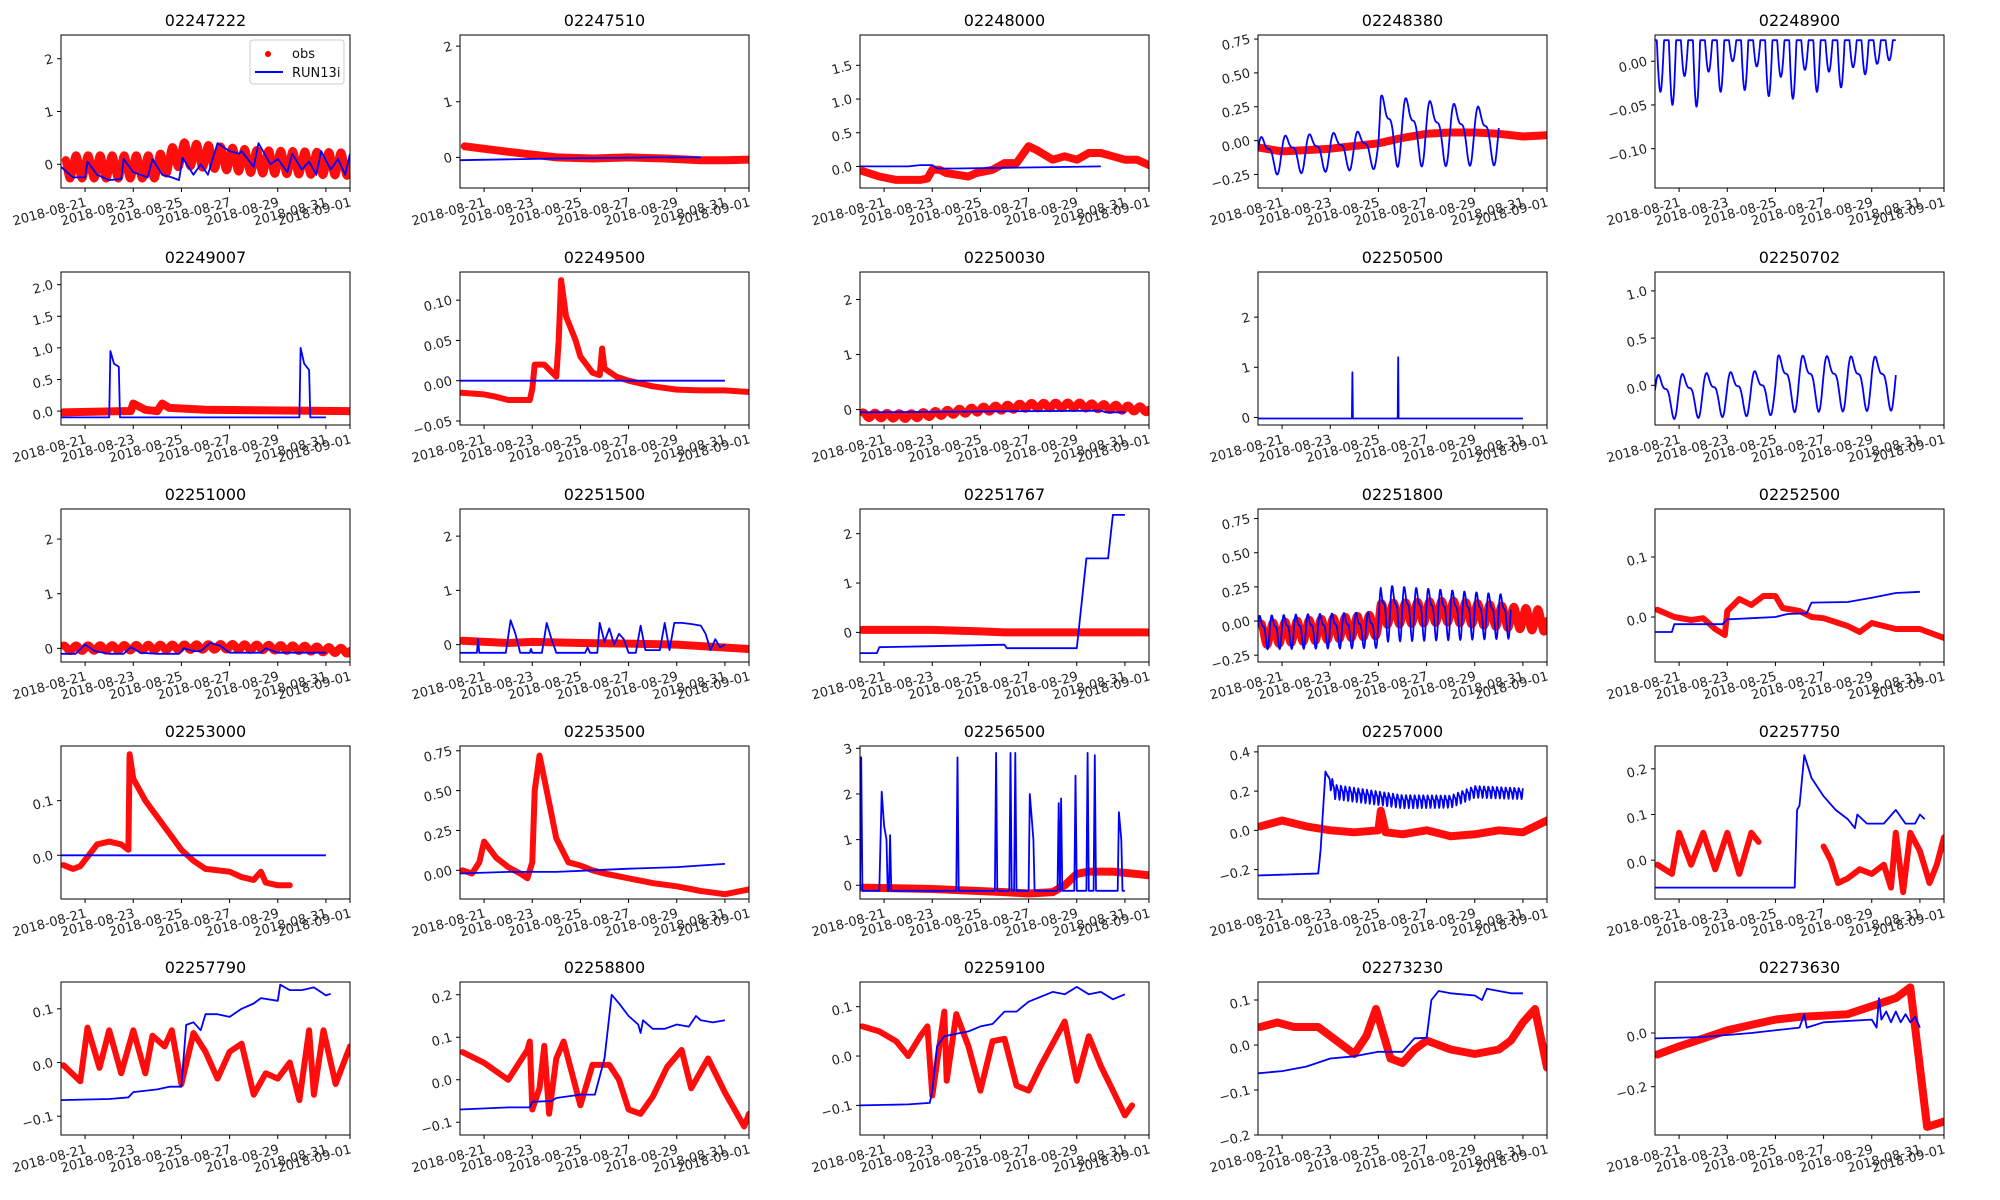 The image size is (2000, 1200). What do you see at coordinates (316, 73) in the screenshot?
I see `legend-model-label: RUN13i` at bounding box center [316, 73].